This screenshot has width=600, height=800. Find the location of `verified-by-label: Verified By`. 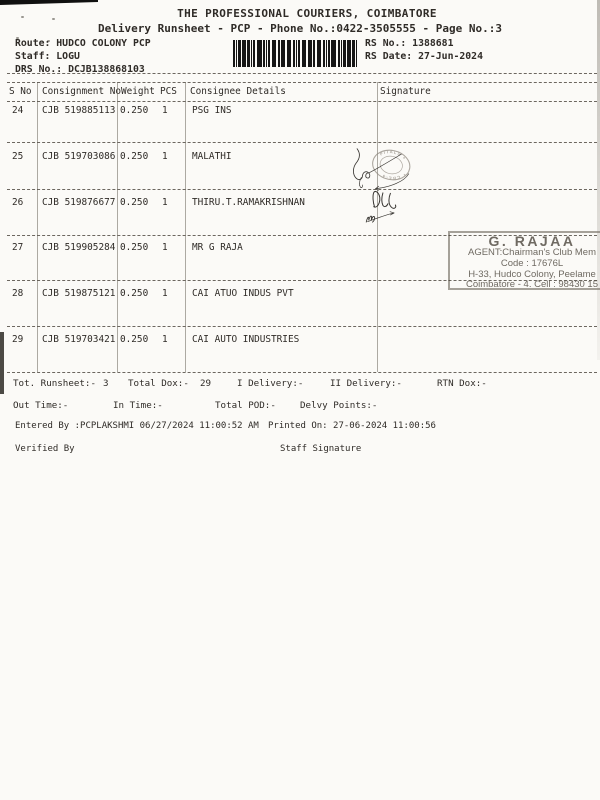

verified-by-label: Verified By is located at coordinates (45, 449).